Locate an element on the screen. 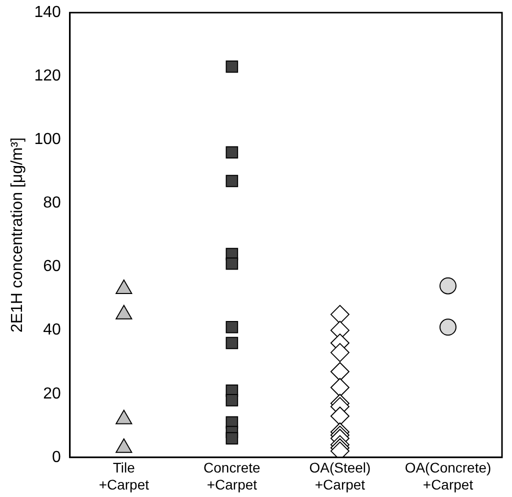 The height and width of the screenshot is (497, 512). x-tick-label: Concrete +Carpet is located at coordinates (232, 476).